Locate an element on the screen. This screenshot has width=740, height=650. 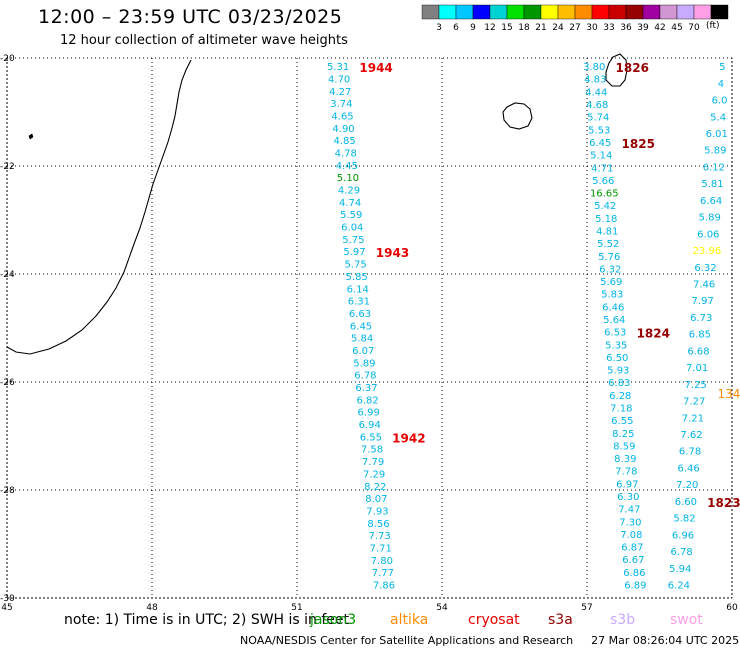
colorbar-tick-label: 36 is located at coordinates (626, 28).